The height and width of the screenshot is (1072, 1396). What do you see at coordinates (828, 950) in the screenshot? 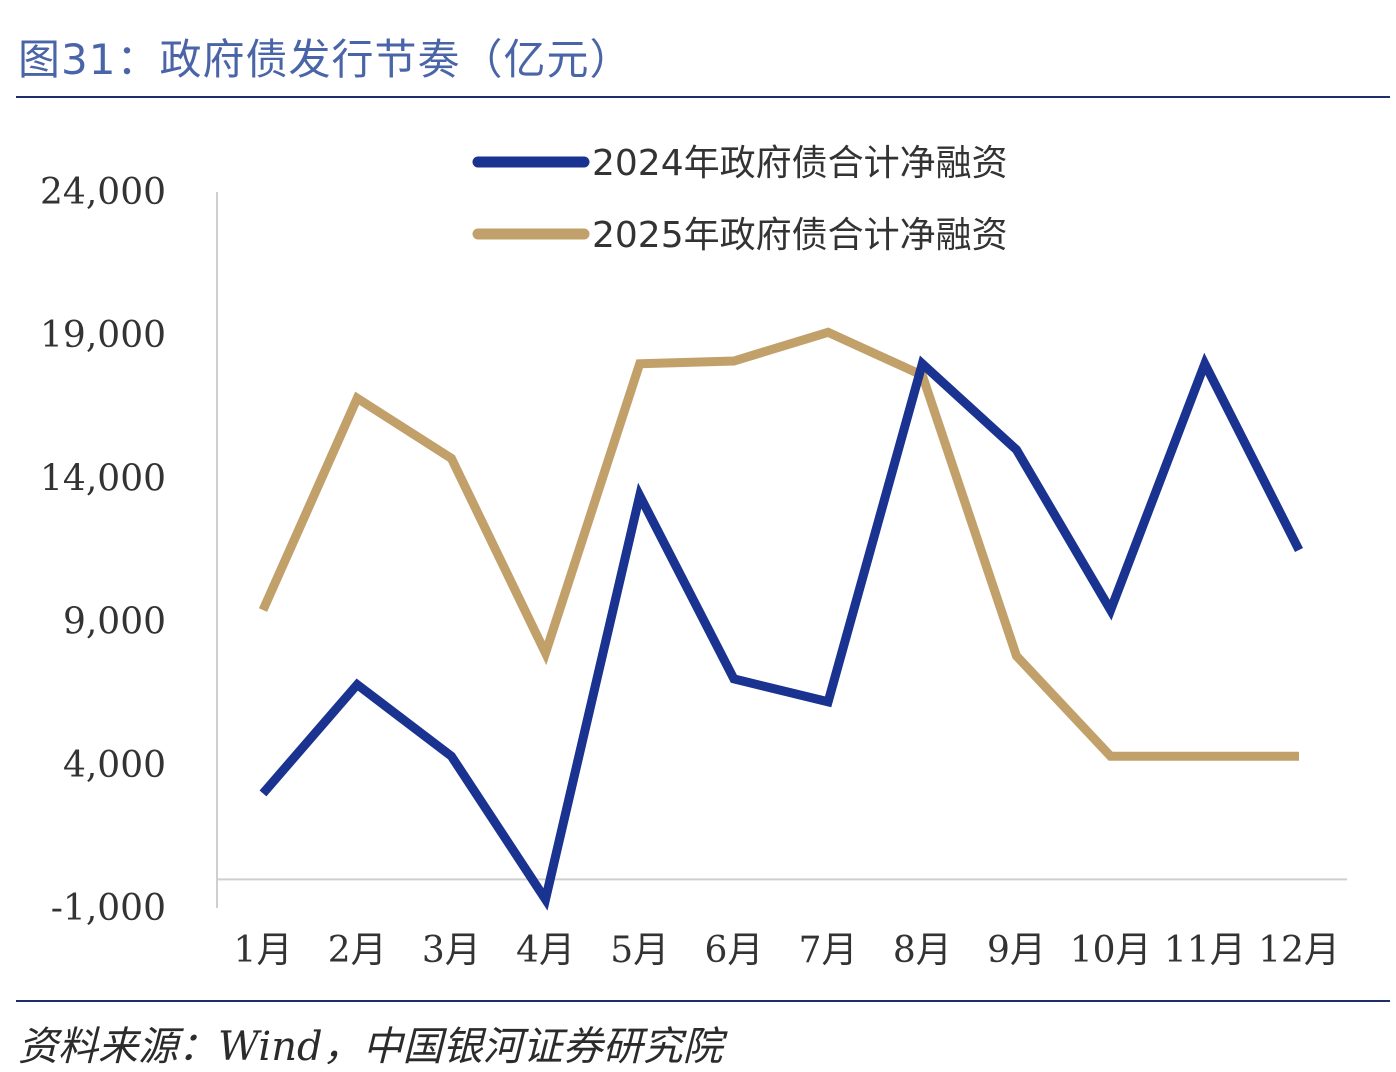
I see `x-tick-label: 7月` at bounding box center [828, 950].